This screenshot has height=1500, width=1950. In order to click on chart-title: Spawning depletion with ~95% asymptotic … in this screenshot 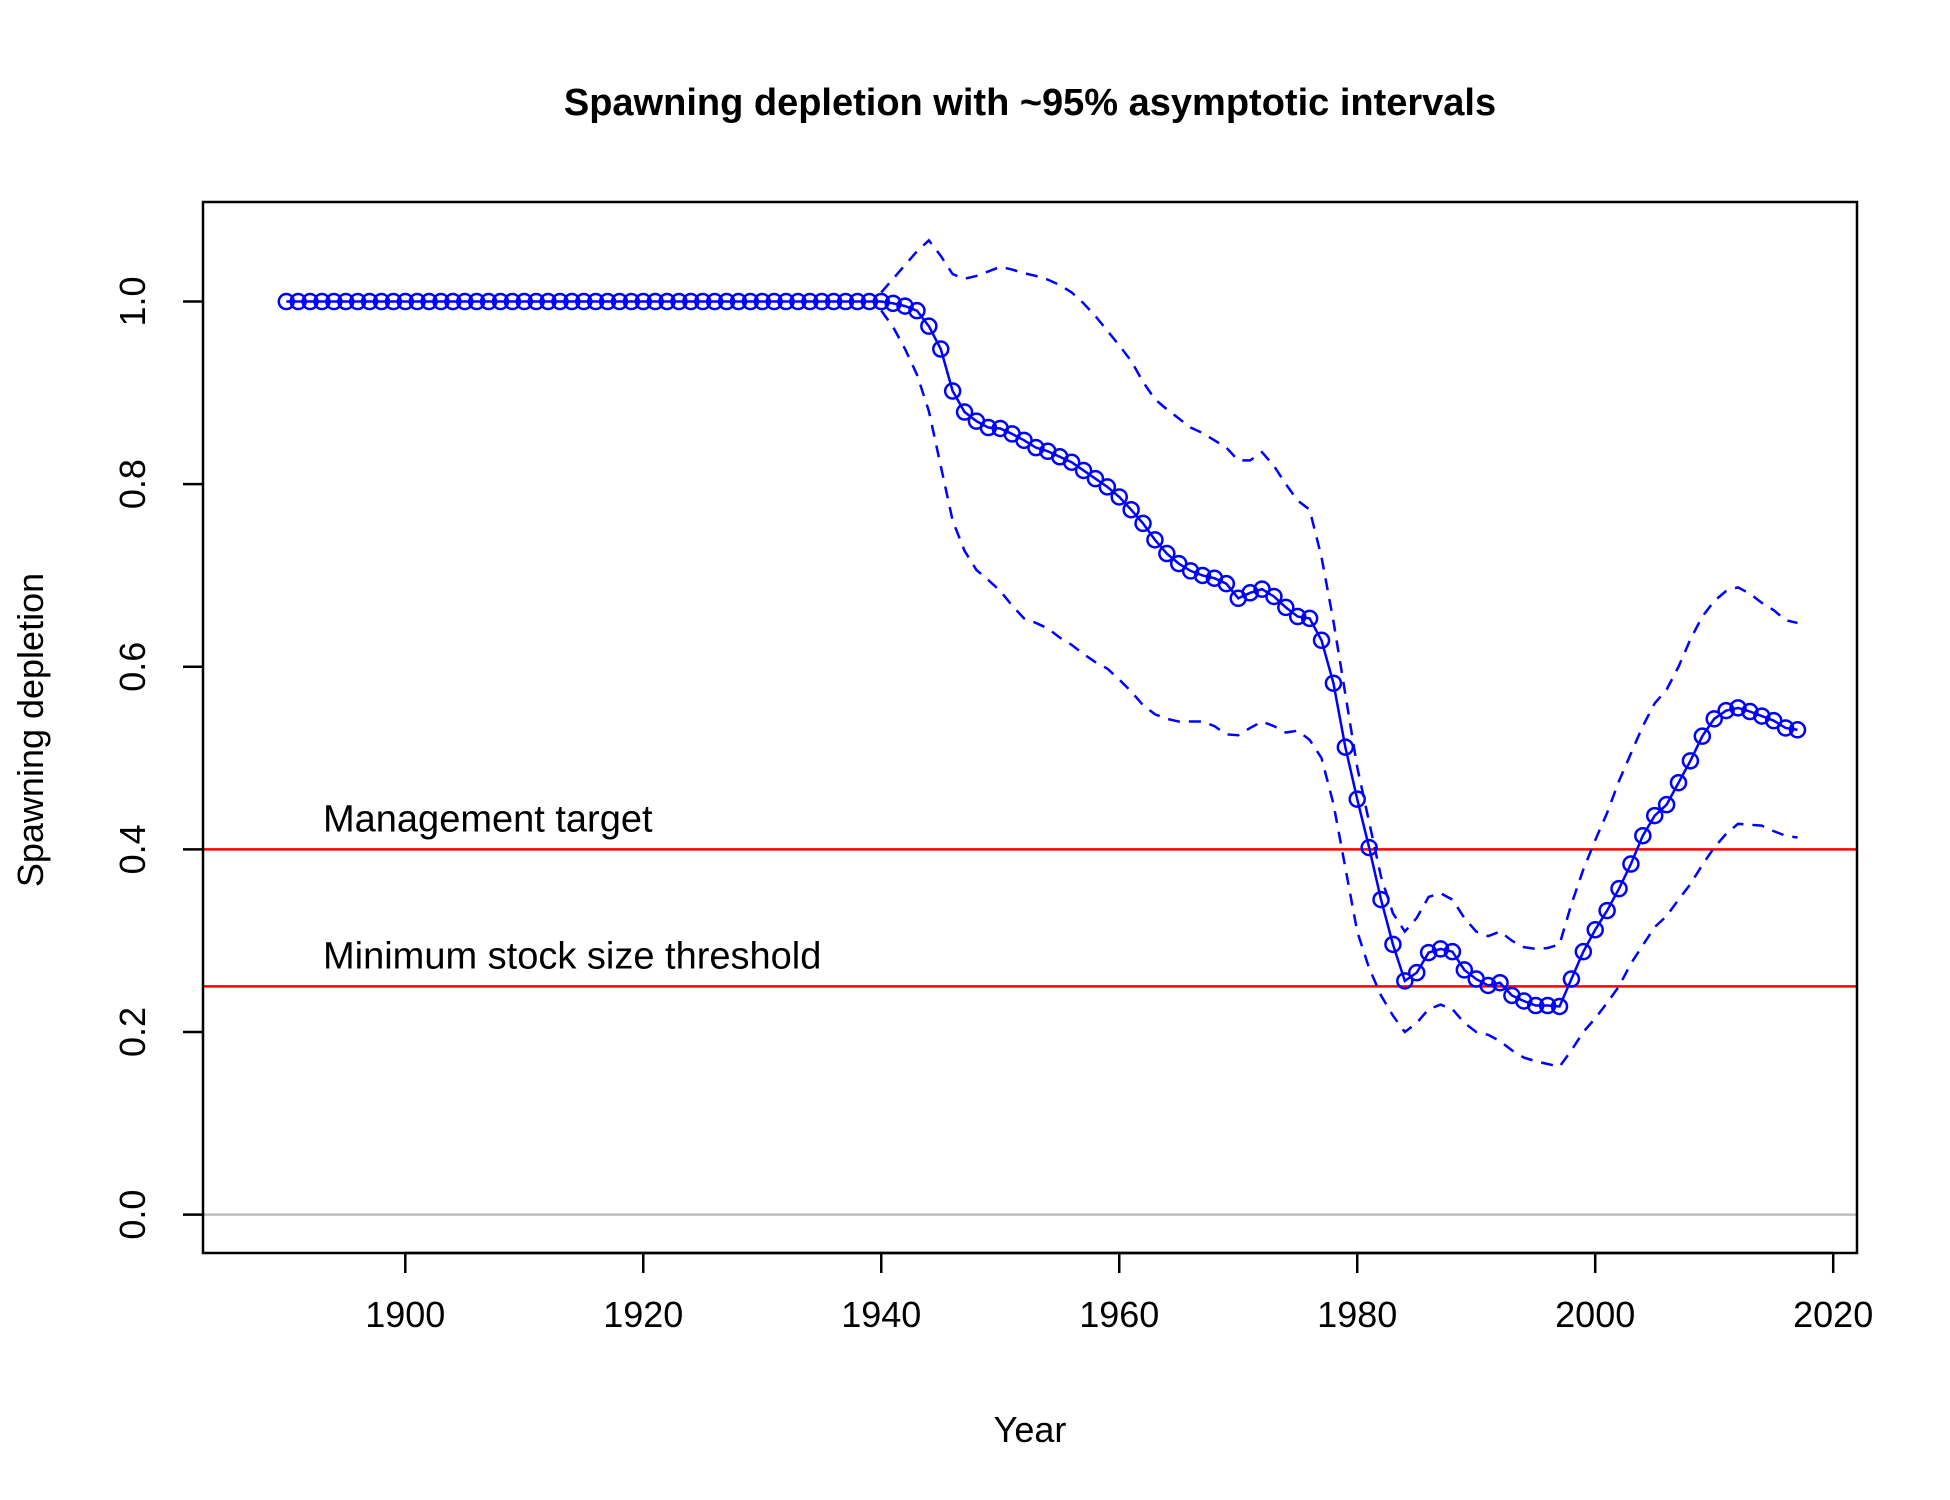, I will do `click(1030, 103)`.